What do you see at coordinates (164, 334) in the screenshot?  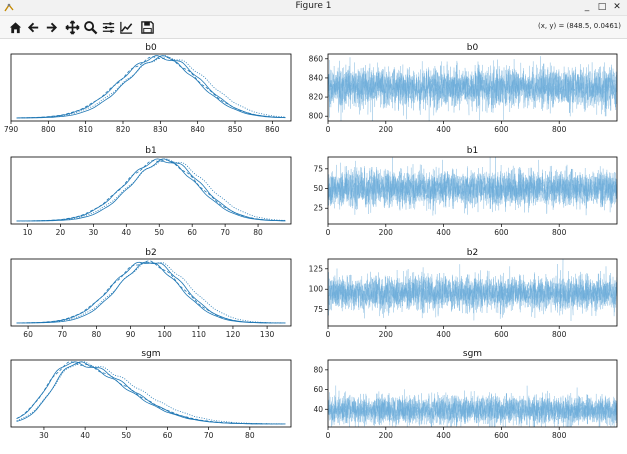 I see `x-tick-label: 100` at bounding box center [164, 334].